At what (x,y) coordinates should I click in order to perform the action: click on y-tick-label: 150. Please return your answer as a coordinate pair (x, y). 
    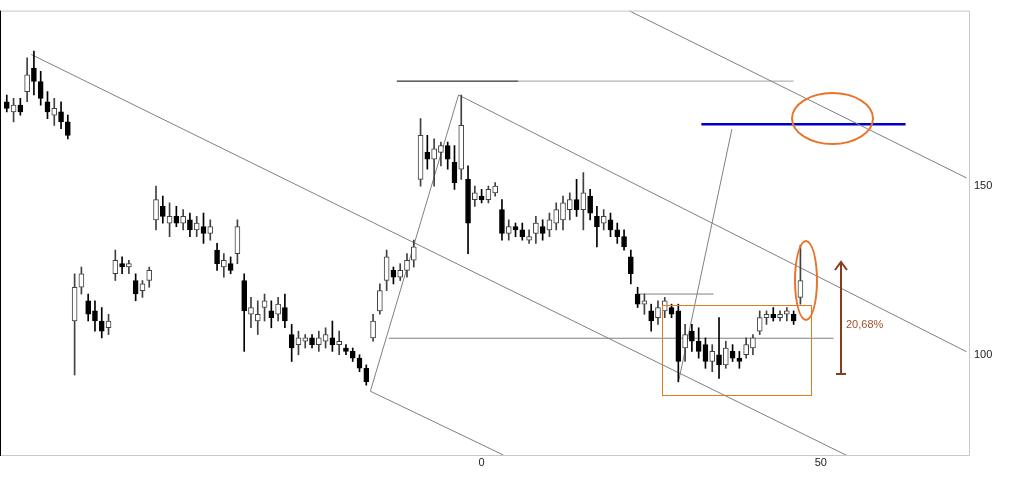
    Looking at the image, I should click on (983, 185).